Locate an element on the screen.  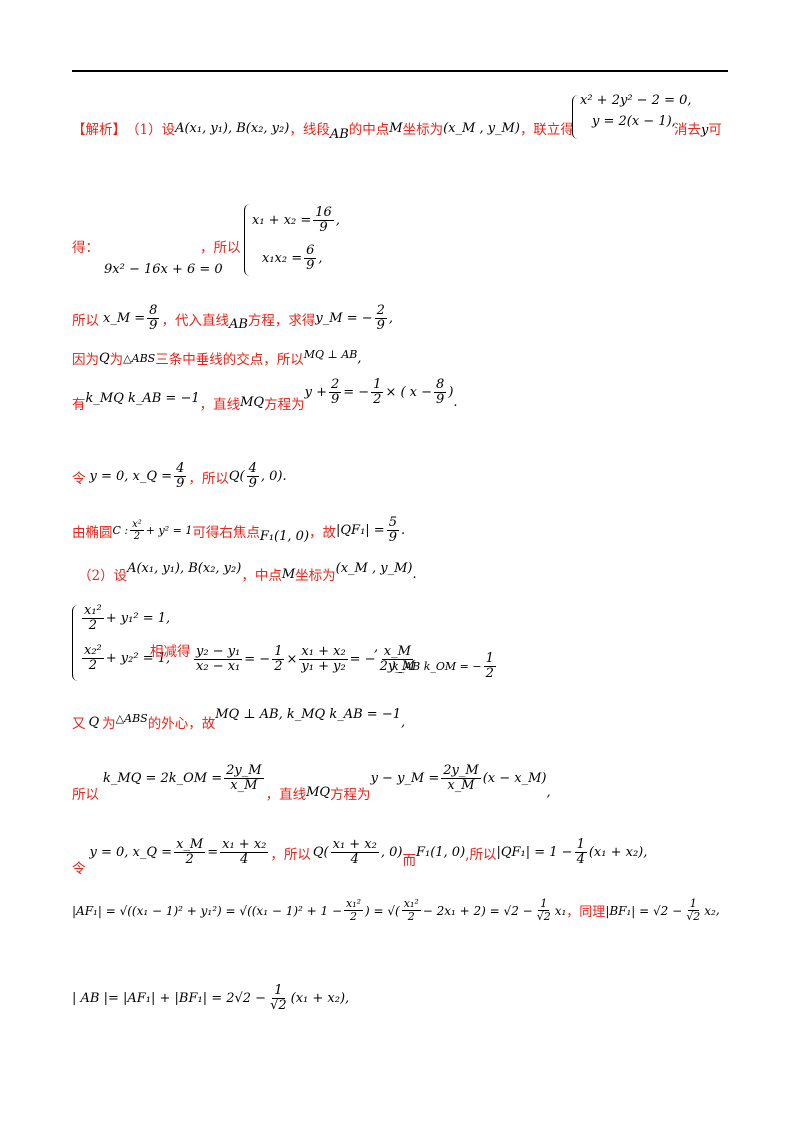
text: 相减得 is located at coordinates (170, 652).